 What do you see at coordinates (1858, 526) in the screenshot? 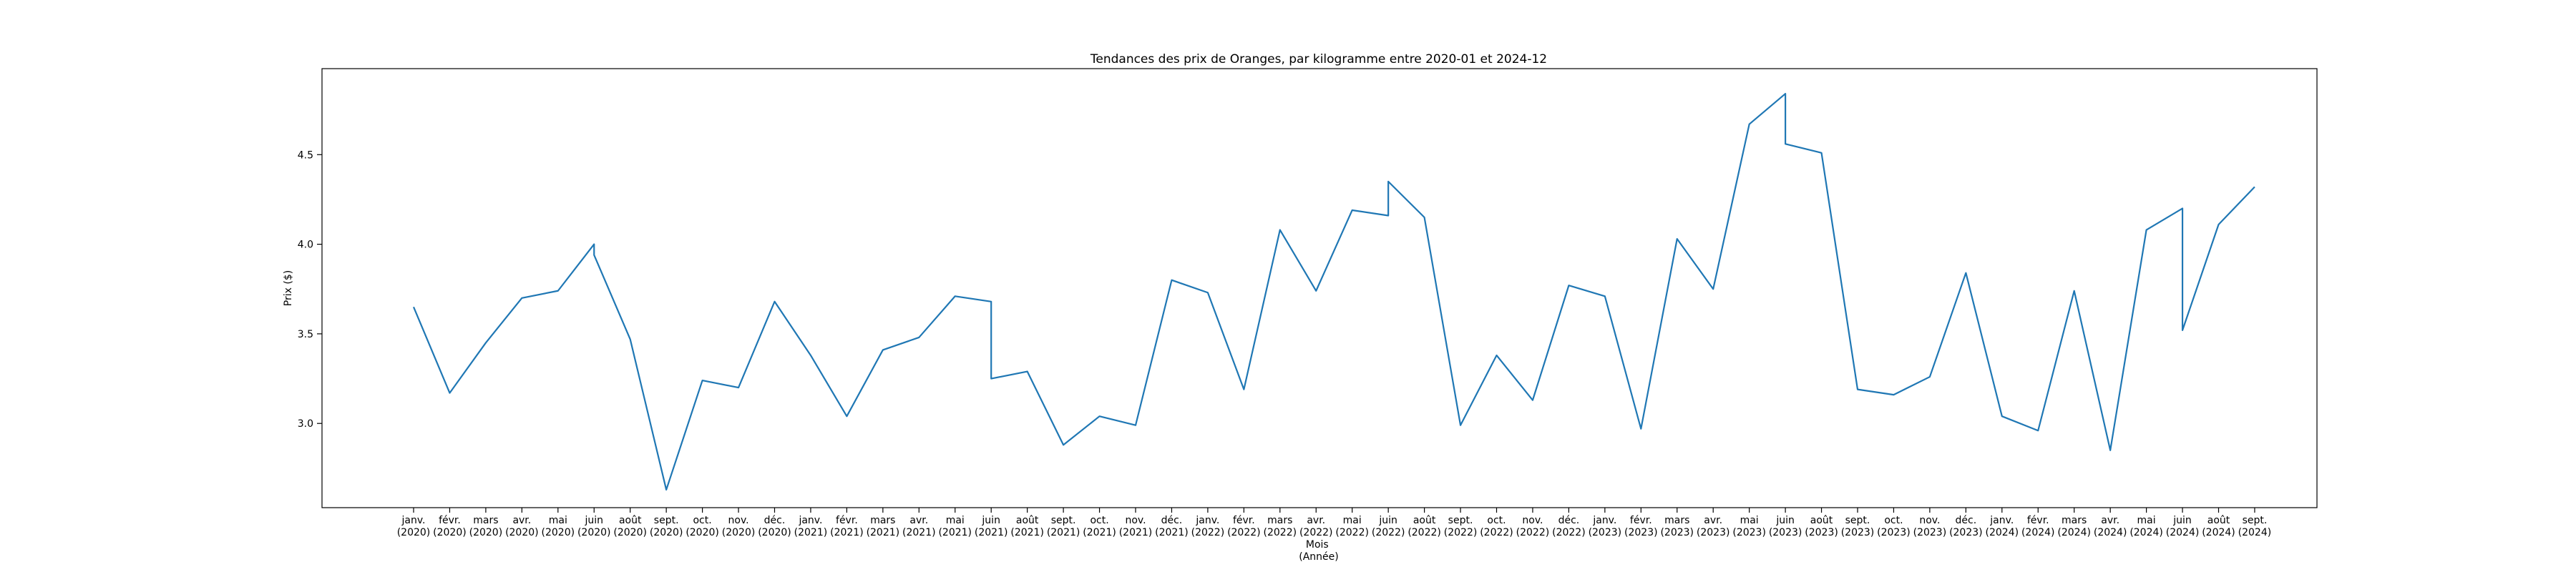
I see `x-tick-label: sept. (2023)` at bounding box center [1858, 526].